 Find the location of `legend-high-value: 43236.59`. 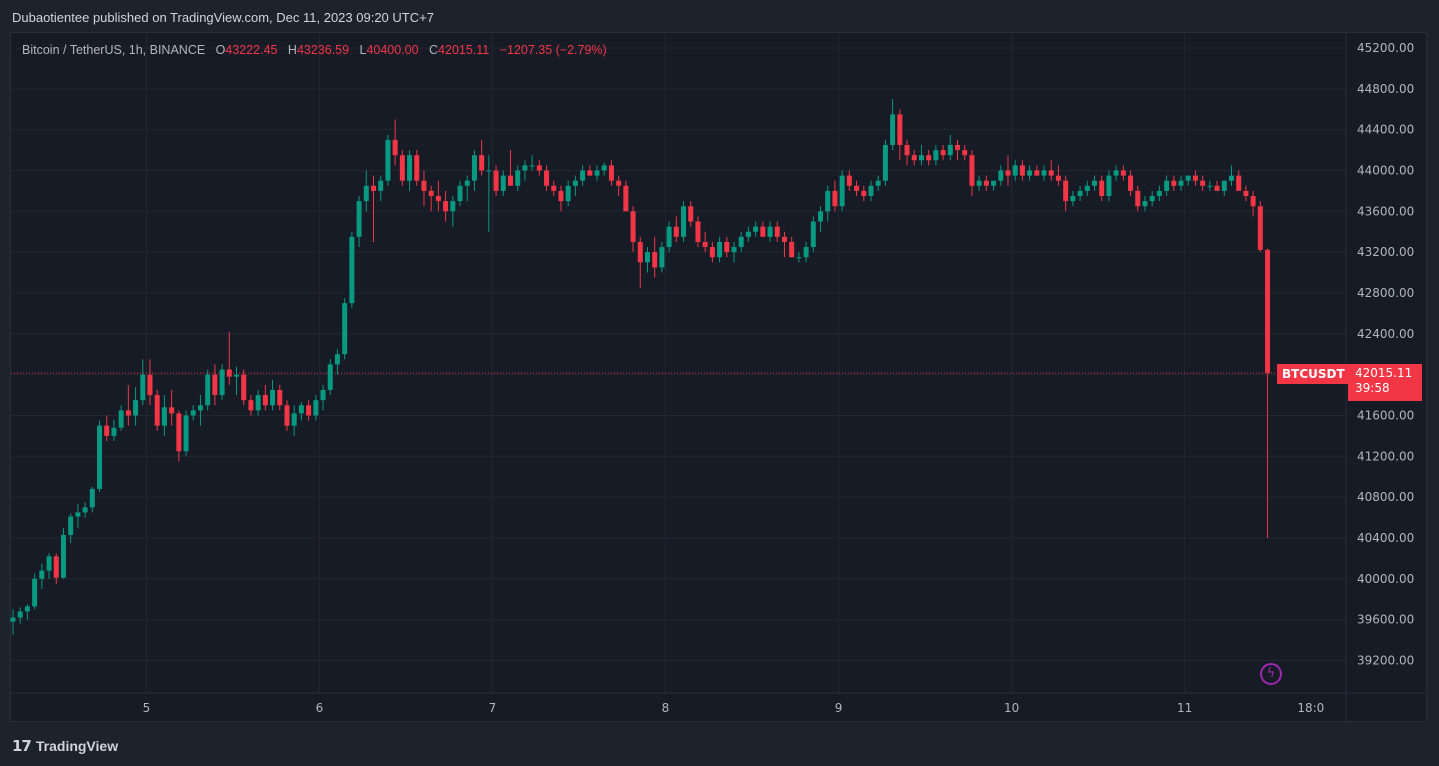

legend-high-value: 43236.59 is located at coordinates (323, 50).